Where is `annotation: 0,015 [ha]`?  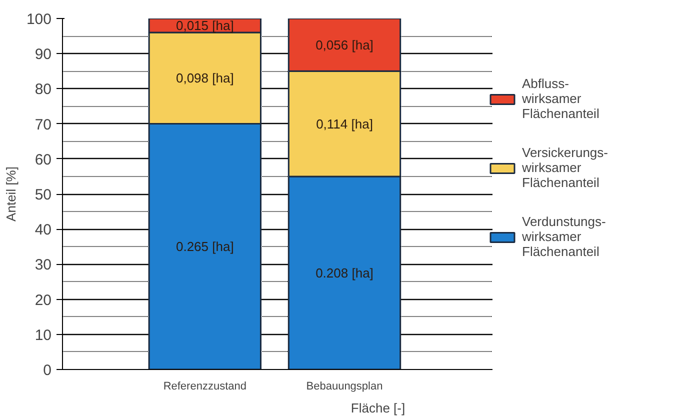
annotation: 0,015 [ha] is located at coordinates (205, 26).